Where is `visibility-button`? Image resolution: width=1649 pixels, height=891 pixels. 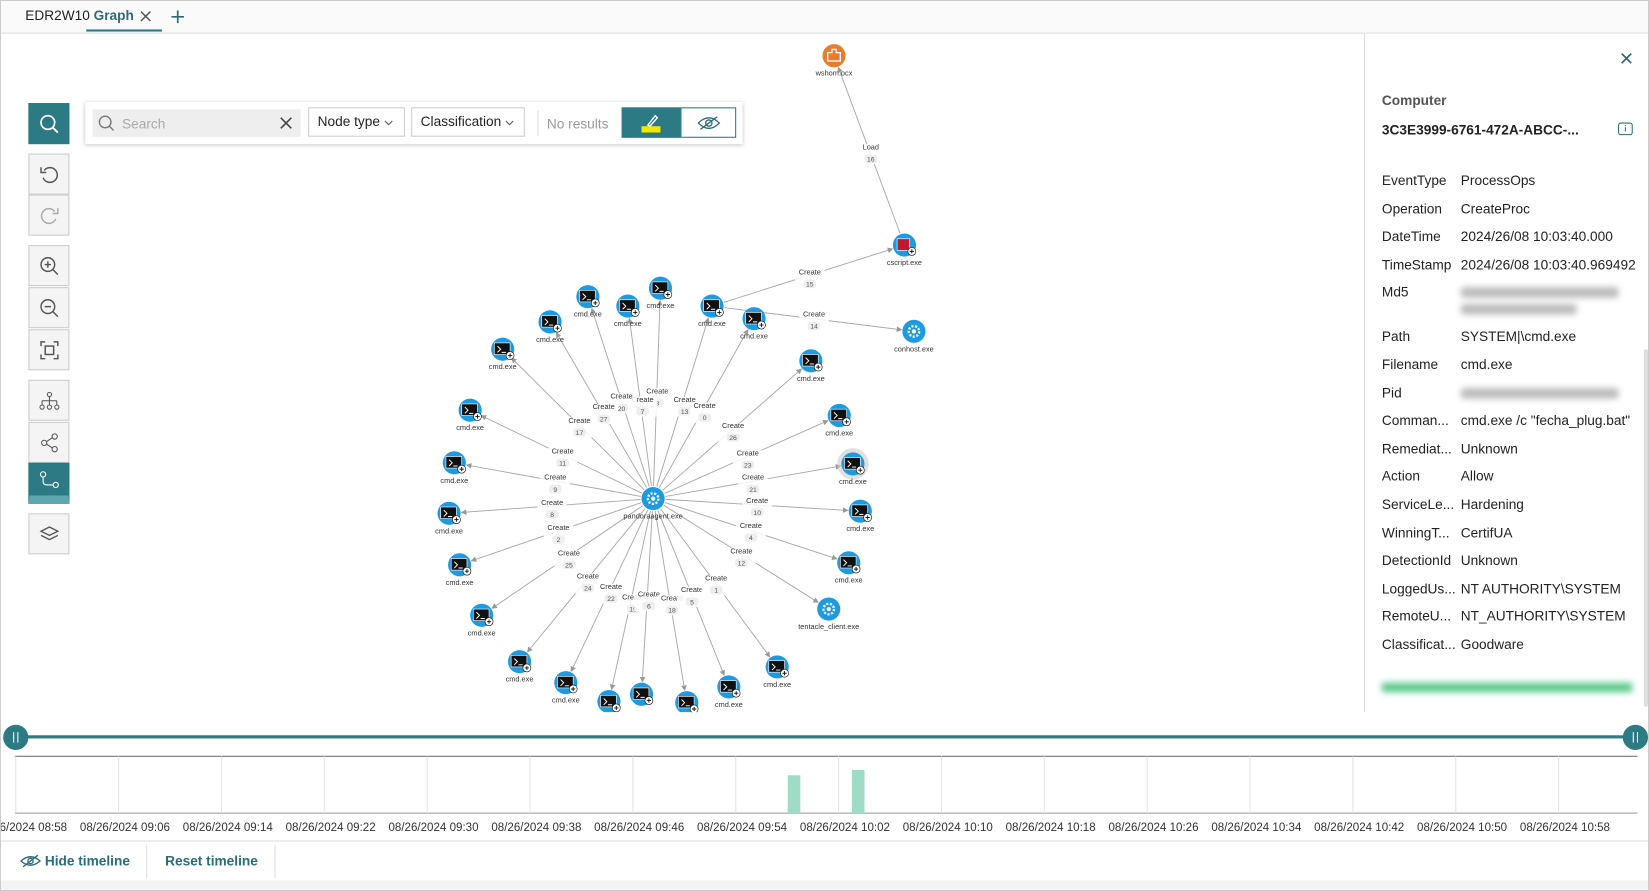
visibility-button is located at coordinates (708, 122).